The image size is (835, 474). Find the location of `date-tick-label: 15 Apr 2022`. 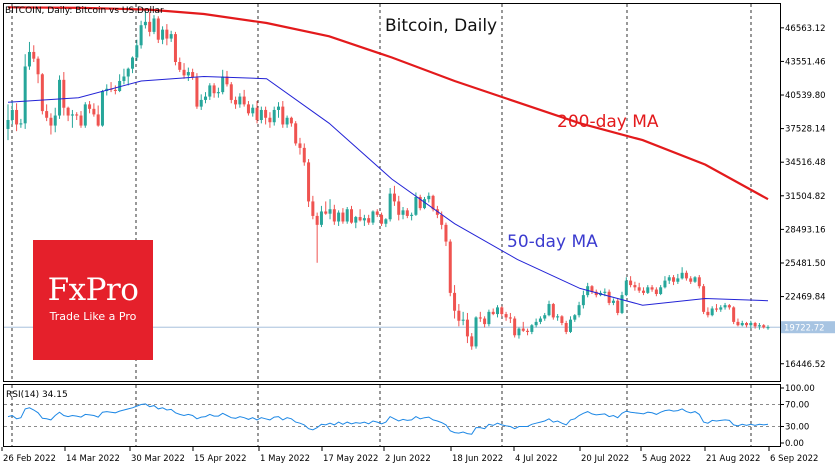

date-tick-label: 15 Apr 2022 is located at coordinates (220, 459).